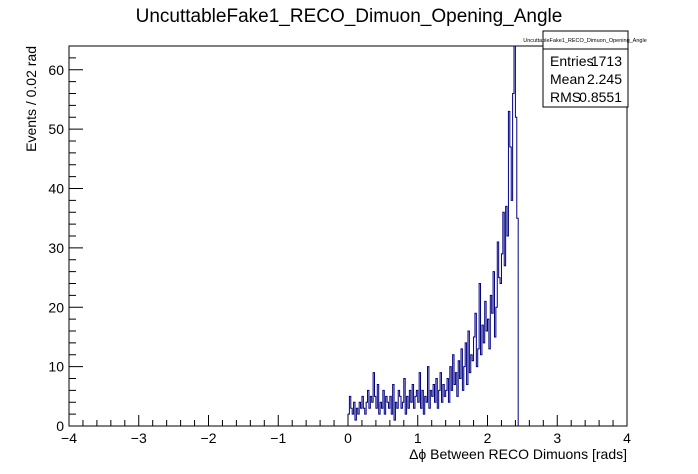 The image size is (698, 474). Describe the element at coordinates (557, 438) in the screenshot. I see `x-tick-label: 3` at that location.